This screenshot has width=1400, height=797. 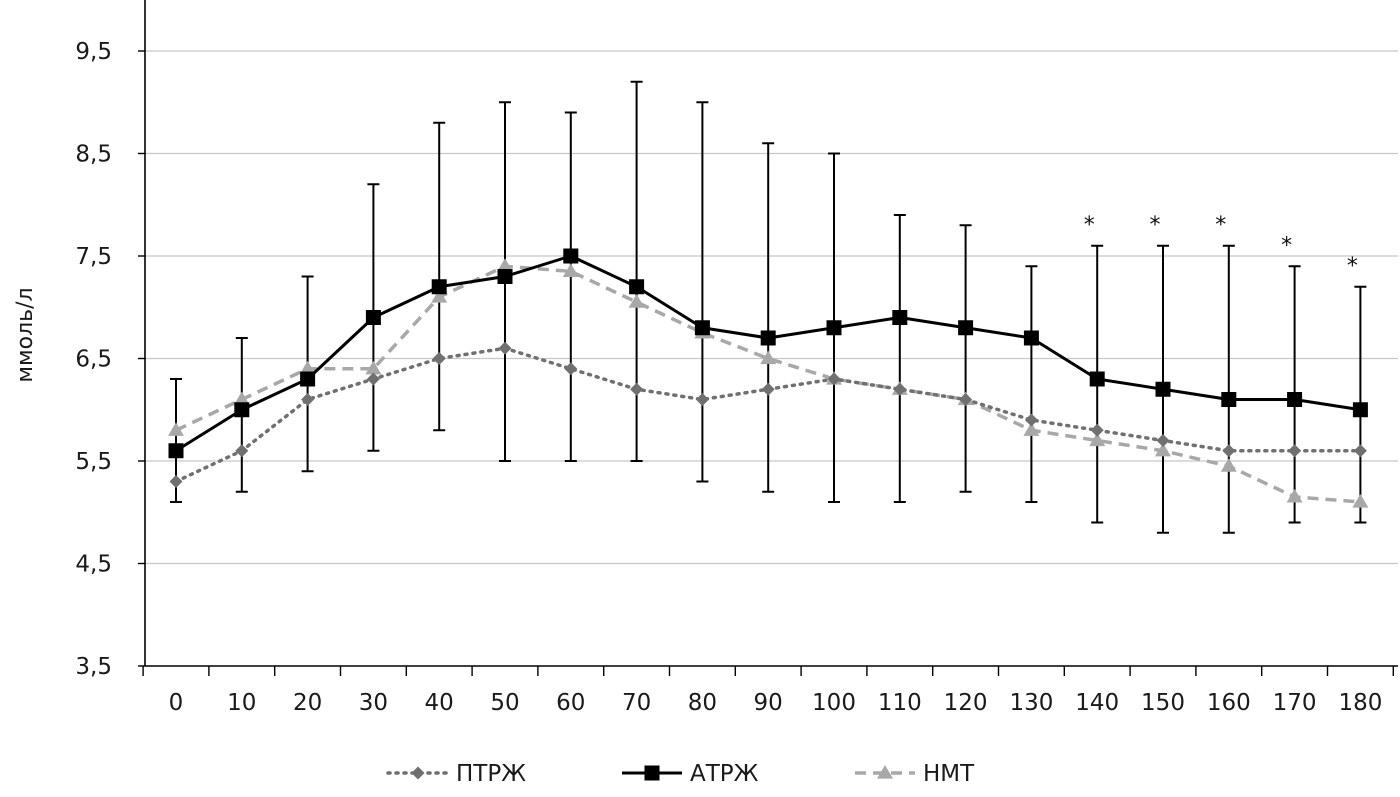 What do you see at coordinates (176, 703) in the screenshot?
I see `x-tick-label: 0` at bounding box center [176, 703].